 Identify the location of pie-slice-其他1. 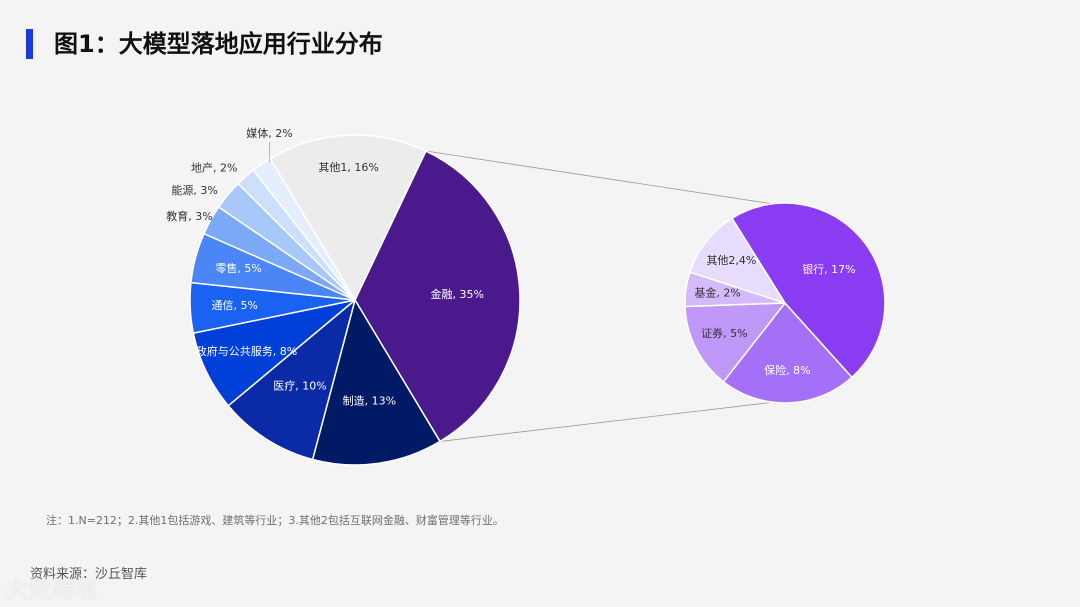
(347, 218).